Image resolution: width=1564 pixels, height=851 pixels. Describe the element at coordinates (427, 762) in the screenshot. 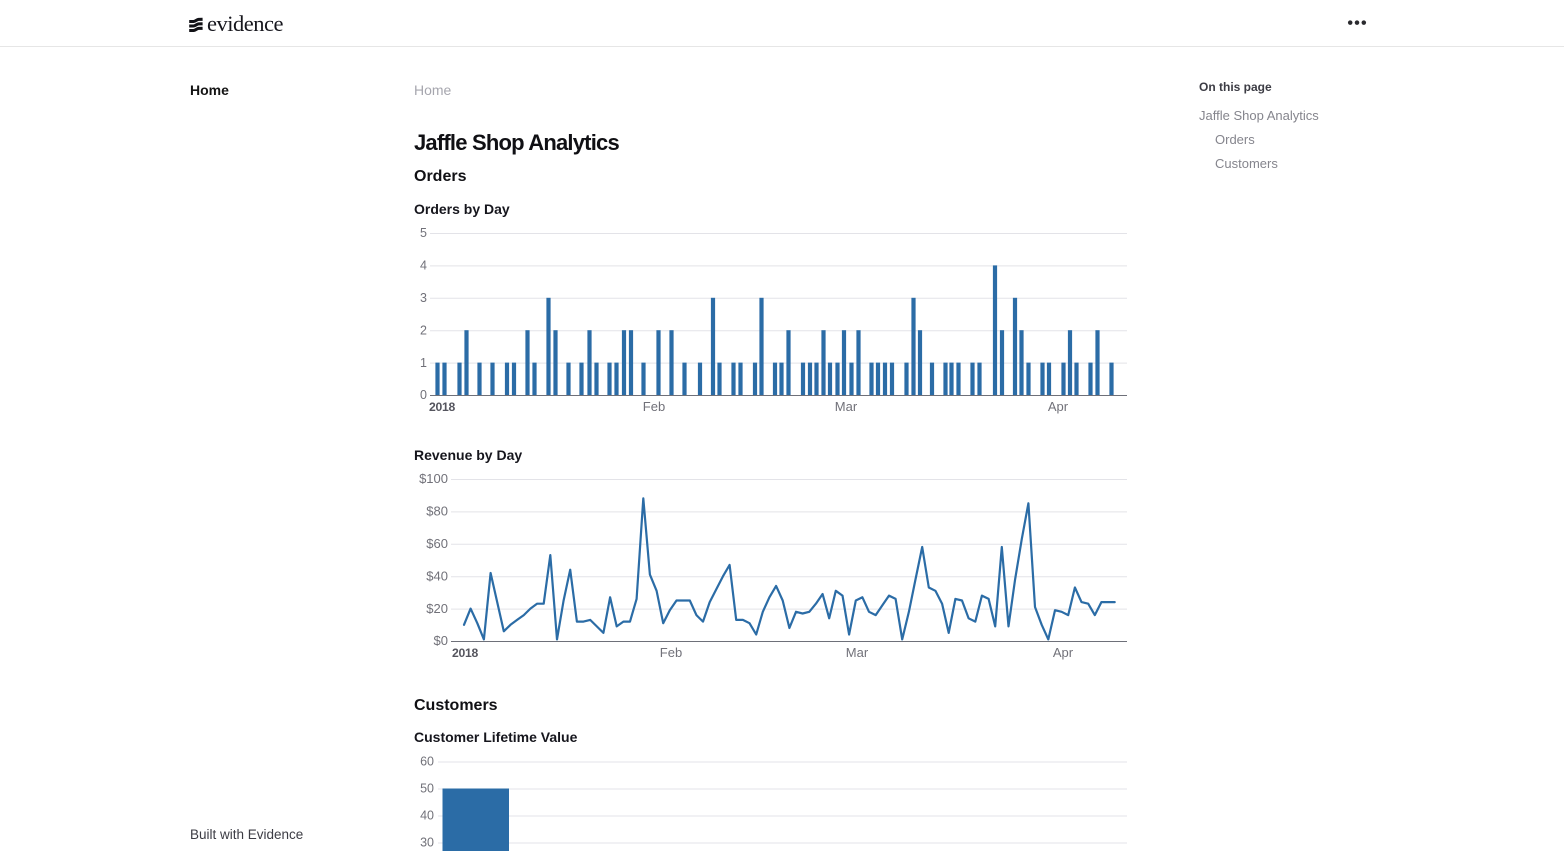

I see `svg-text: 60` at that location.